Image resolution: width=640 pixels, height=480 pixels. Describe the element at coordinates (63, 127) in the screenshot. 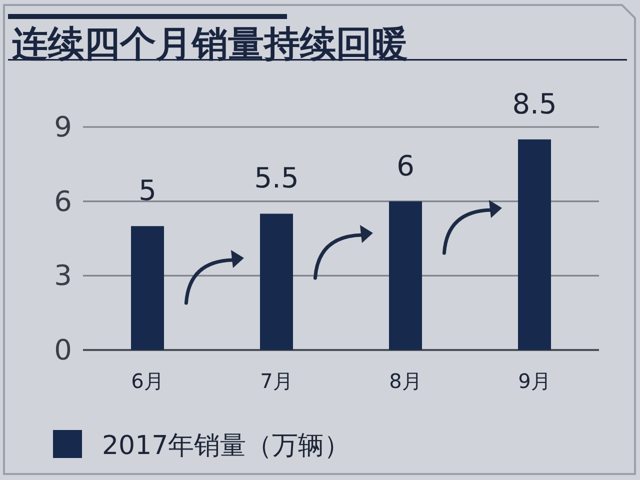

I see `y-tick-label: 9` at that location.